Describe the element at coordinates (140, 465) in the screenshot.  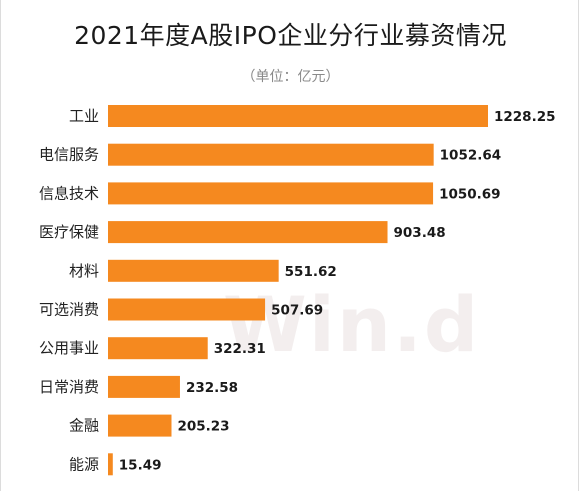
I see `value-label: 15.49` at that location.